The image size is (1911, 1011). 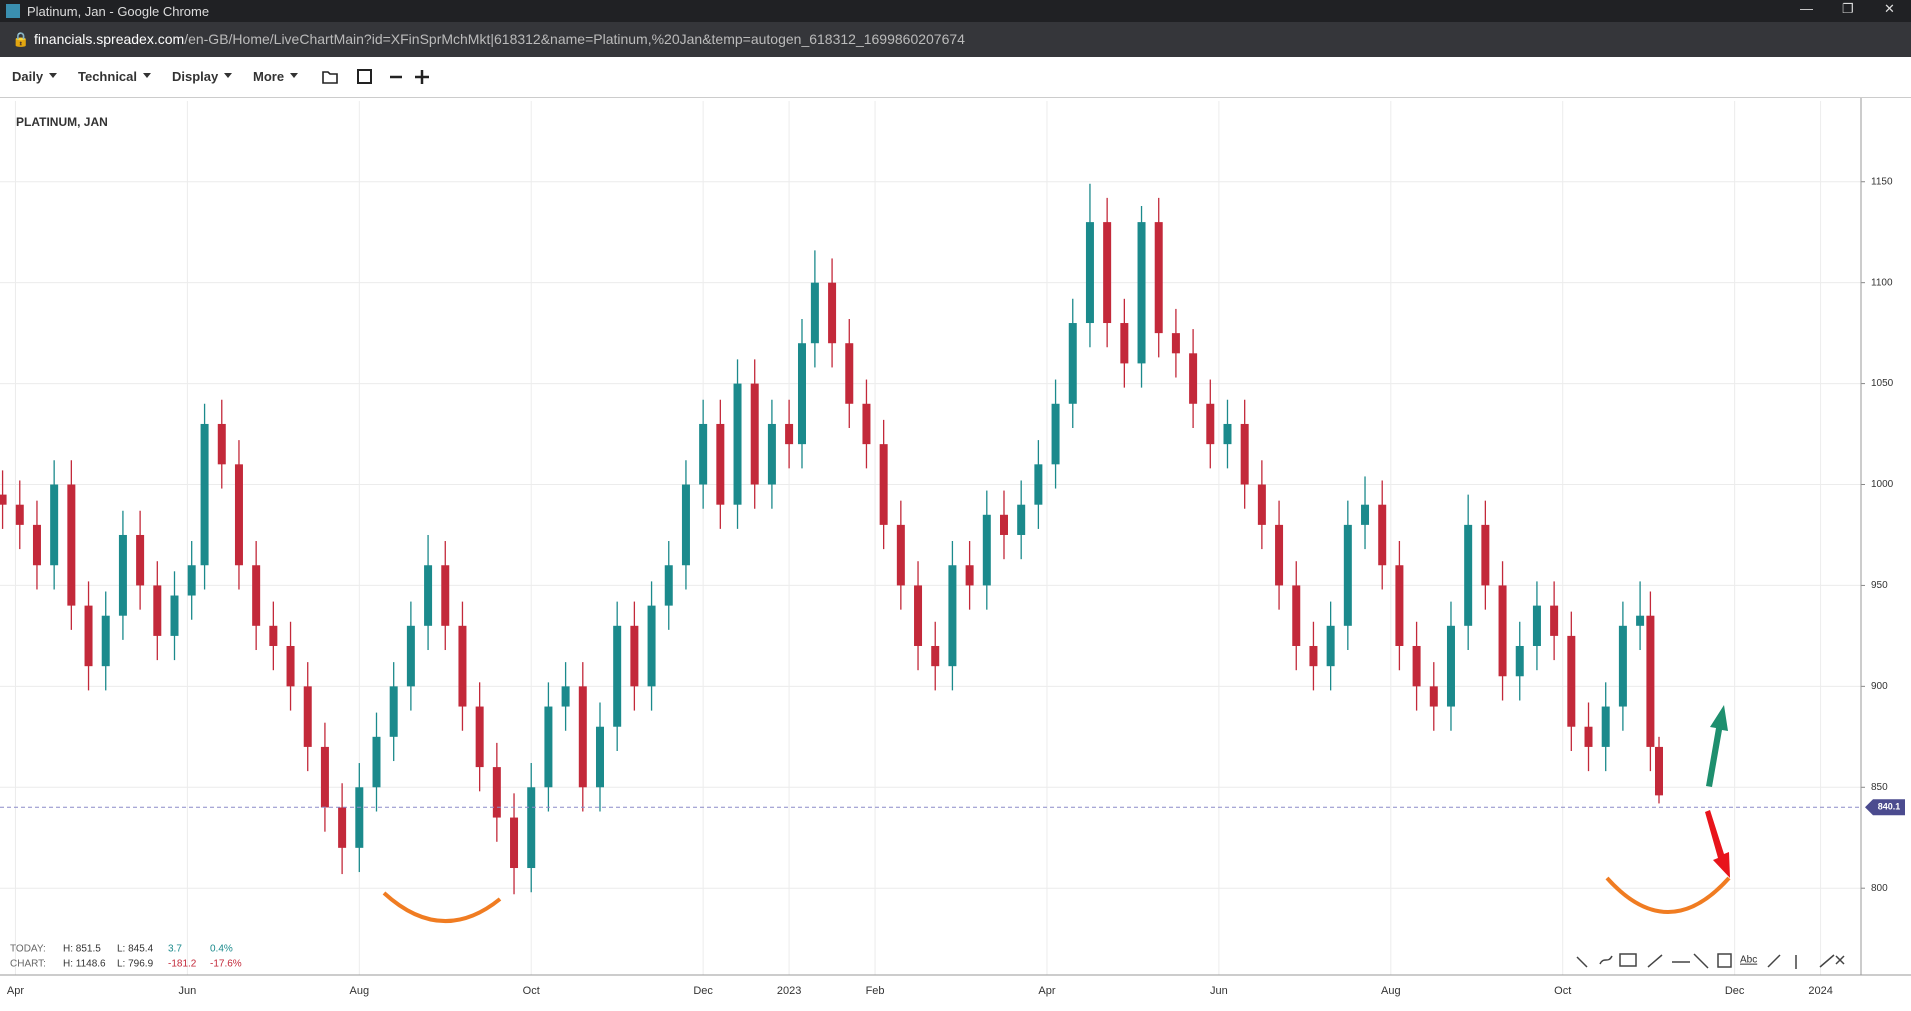 I want to click on toolbar-icons, so click(x=375, y=76).